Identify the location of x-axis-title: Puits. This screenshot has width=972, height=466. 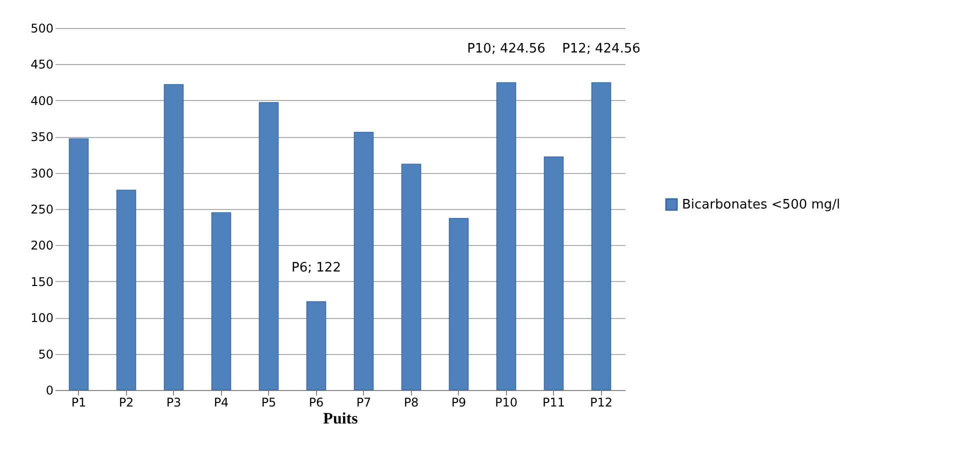
(340, 419).